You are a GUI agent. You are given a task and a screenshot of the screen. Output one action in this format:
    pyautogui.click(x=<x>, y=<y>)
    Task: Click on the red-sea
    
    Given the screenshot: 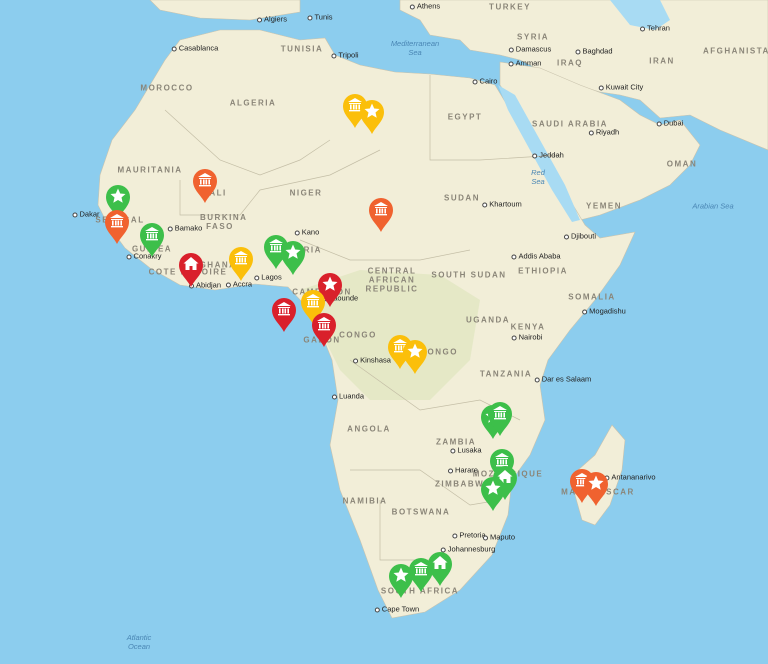 What is the action you would take?
    pyautogui.click(x=539, y=153)
    